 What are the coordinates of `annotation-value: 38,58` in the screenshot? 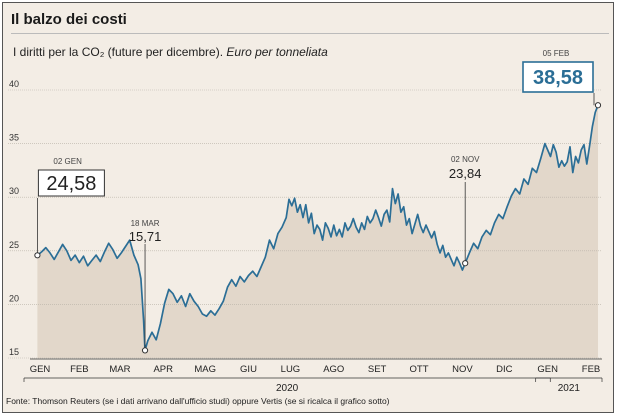 It's located at (558, 78).